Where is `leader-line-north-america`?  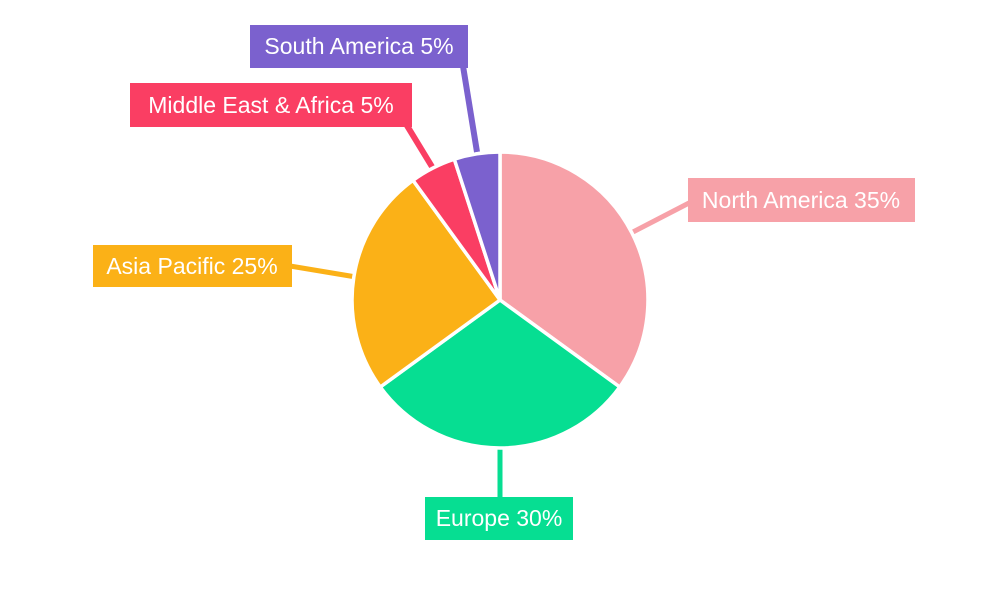
leader-line-north-america is located at coordinates (661, 217).